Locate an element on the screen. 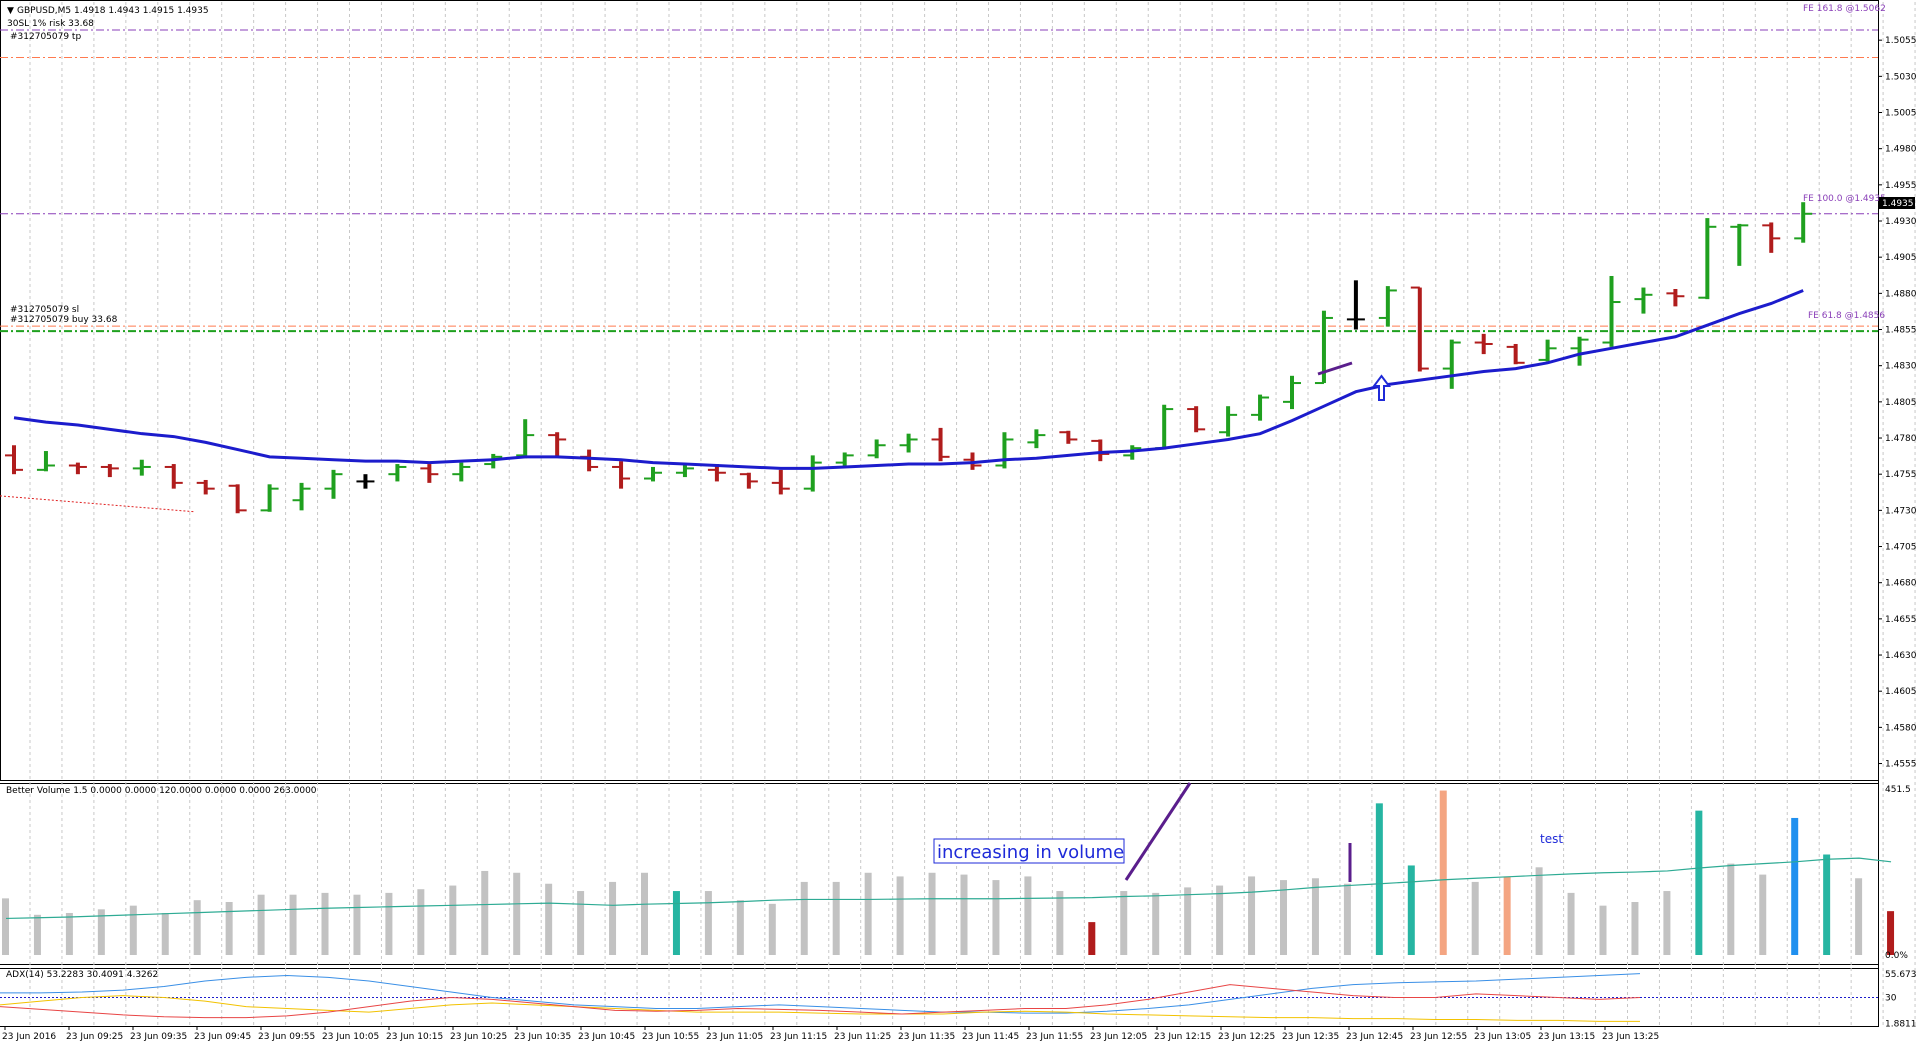 The height and width of the screenshot is (1043, 1916). time-tick-label: 23 Jun 10:45 is located at coordinates (606, 1037).